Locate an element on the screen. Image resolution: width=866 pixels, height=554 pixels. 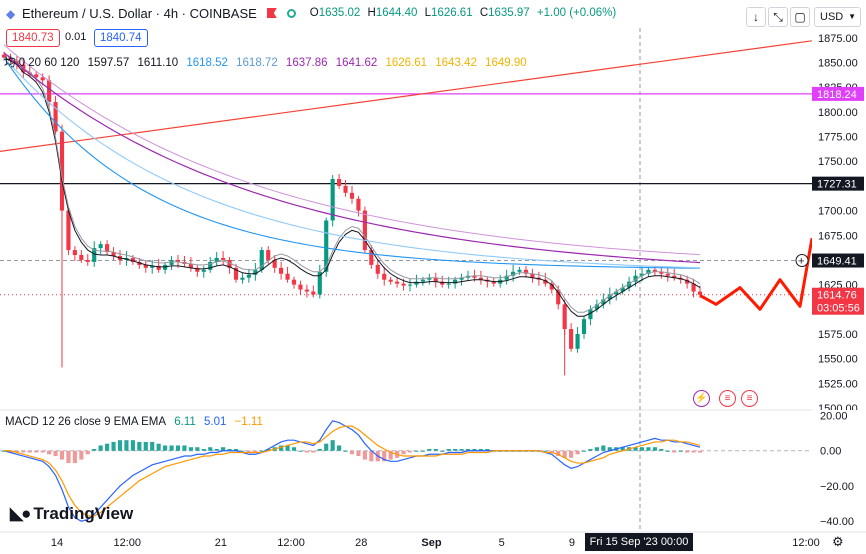
ma-value: 1597.57 is located at coordinates (108, 63).